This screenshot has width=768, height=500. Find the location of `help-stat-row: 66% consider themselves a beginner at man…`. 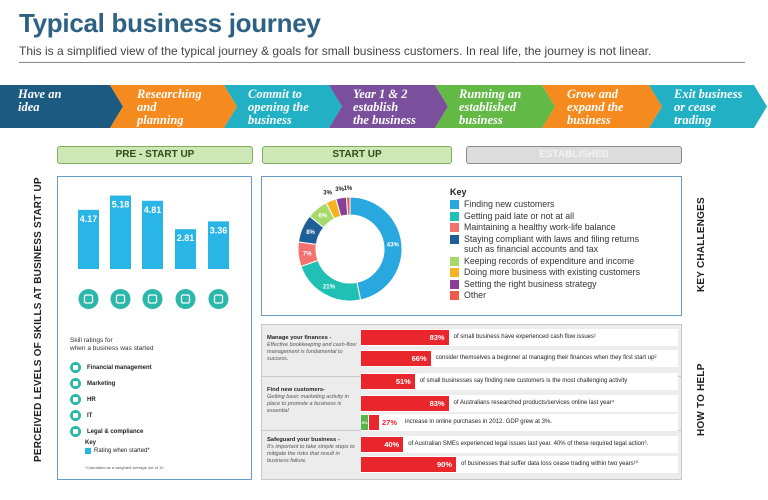

help-stat-row: 66% consider themselves a beginner at man… is located at coordinates (519, 358).